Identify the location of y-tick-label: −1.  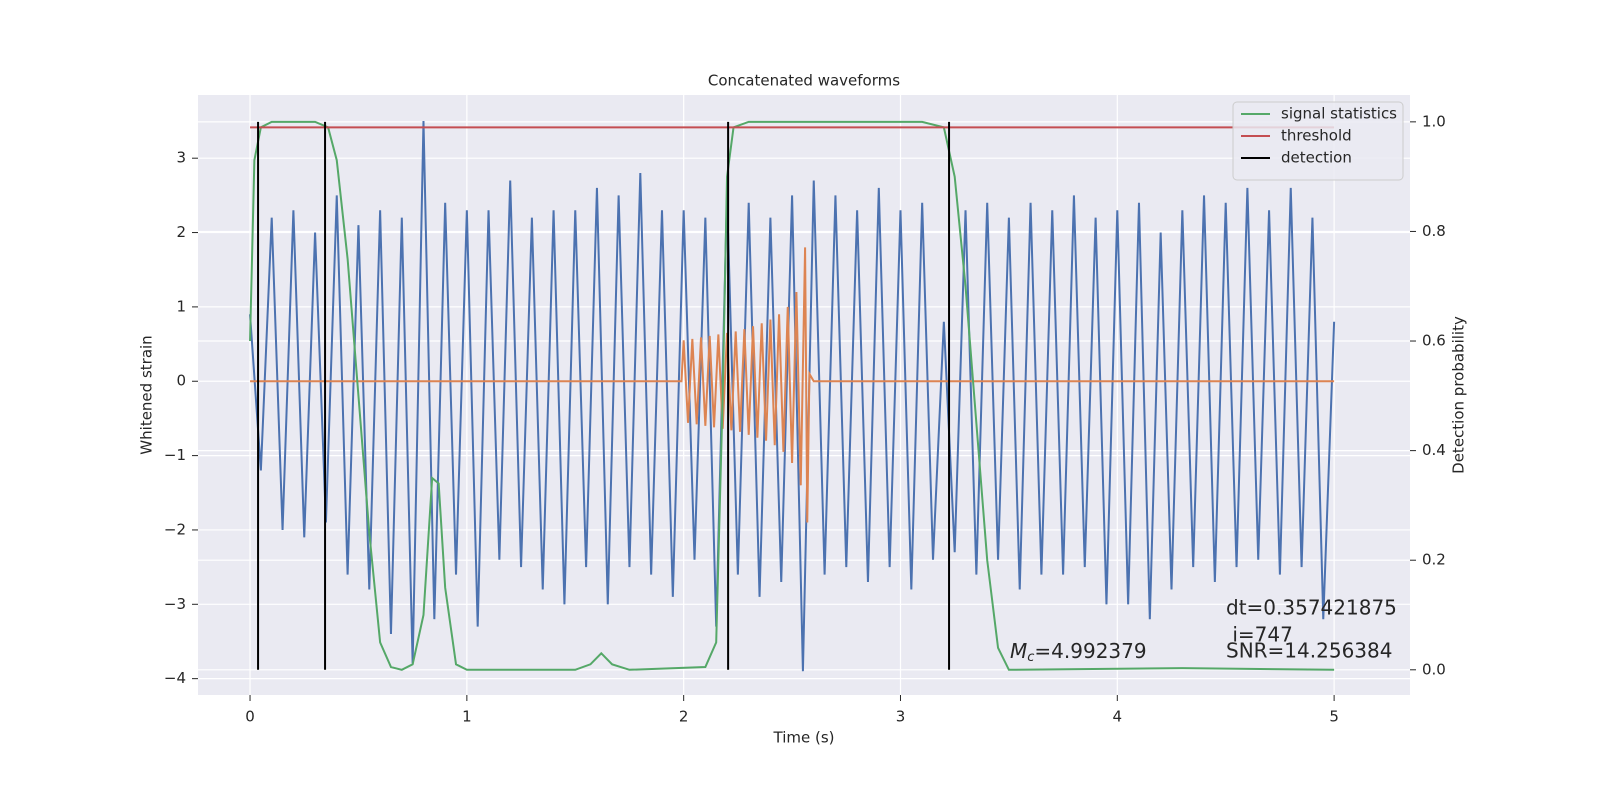
(175, 455).